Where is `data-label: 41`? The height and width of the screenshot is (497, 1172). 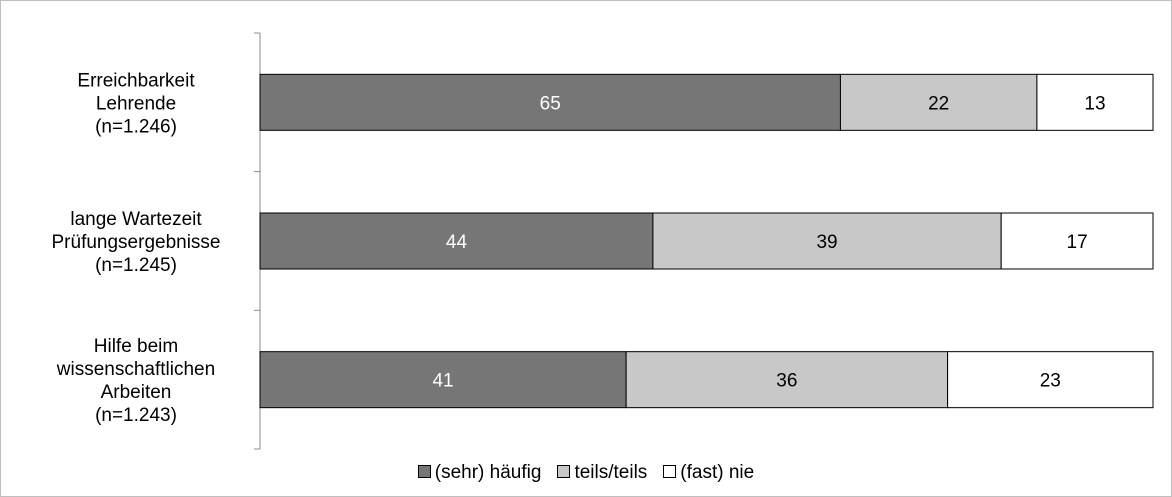
data-label: 41 is located at coordinates (442, 381).